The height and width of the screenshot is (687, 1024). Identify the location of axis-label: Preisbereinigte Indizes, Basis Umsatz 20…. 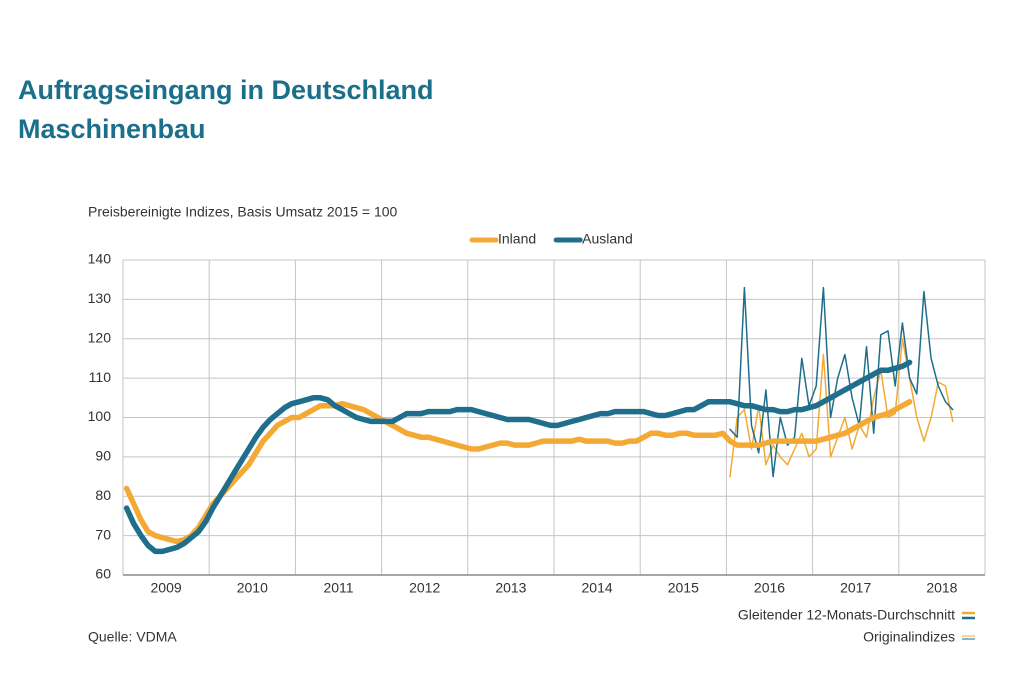
(243, 212).